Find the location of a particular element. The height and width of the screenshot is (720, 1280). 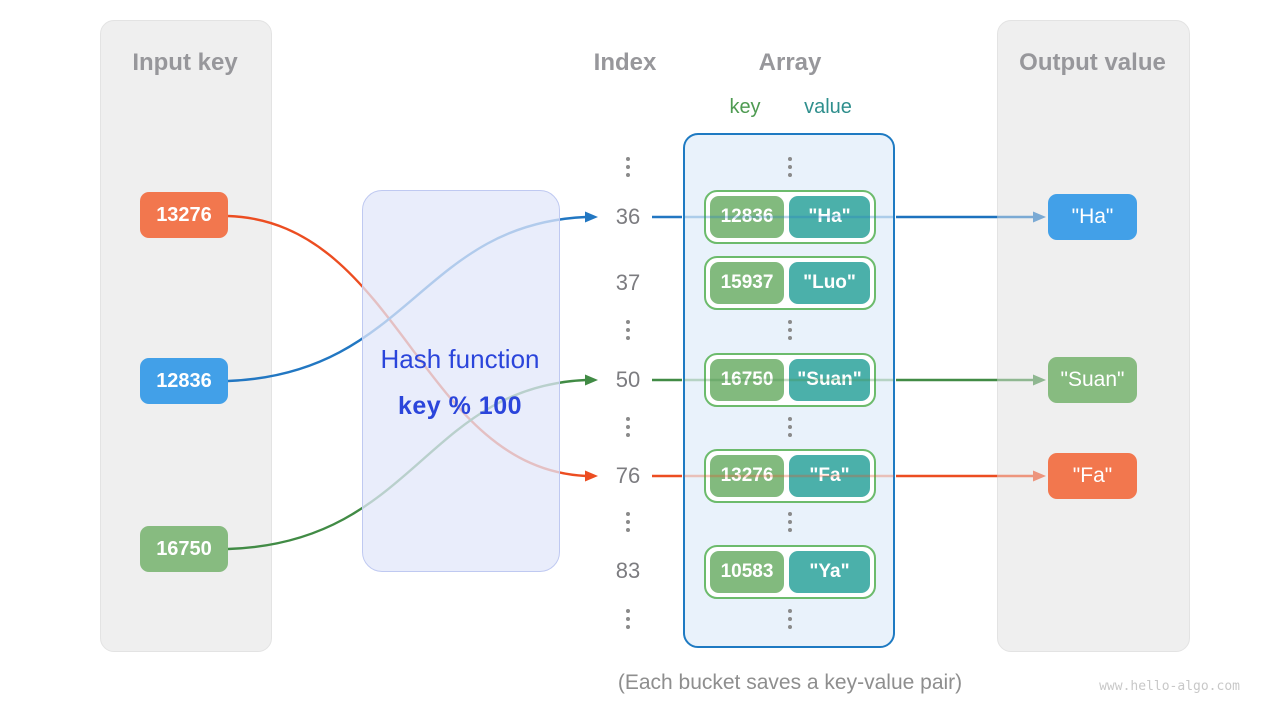

output-value-fa: "Fa" is located at coordinates (1092, 476).